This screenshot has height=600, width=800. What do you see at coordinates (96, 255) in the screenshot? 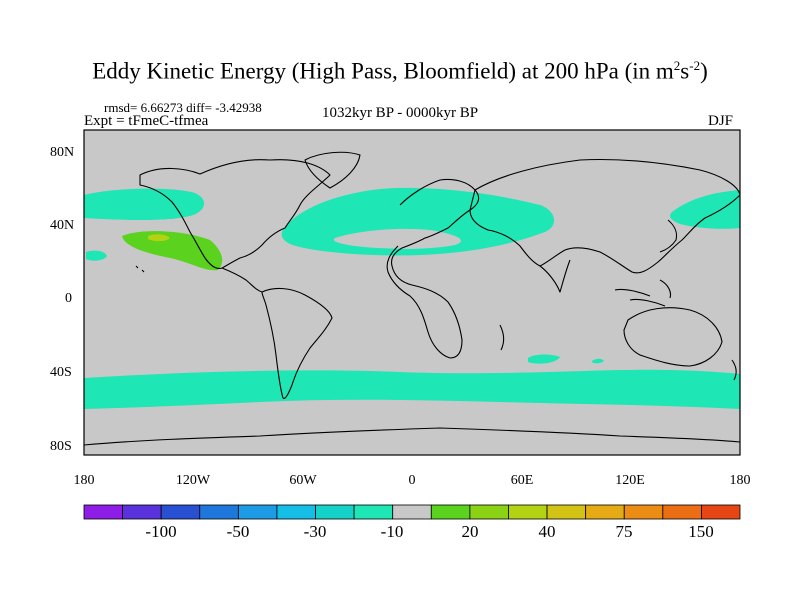
I see `east-pacific-small-anomaly` at bounding box center [96, 255].